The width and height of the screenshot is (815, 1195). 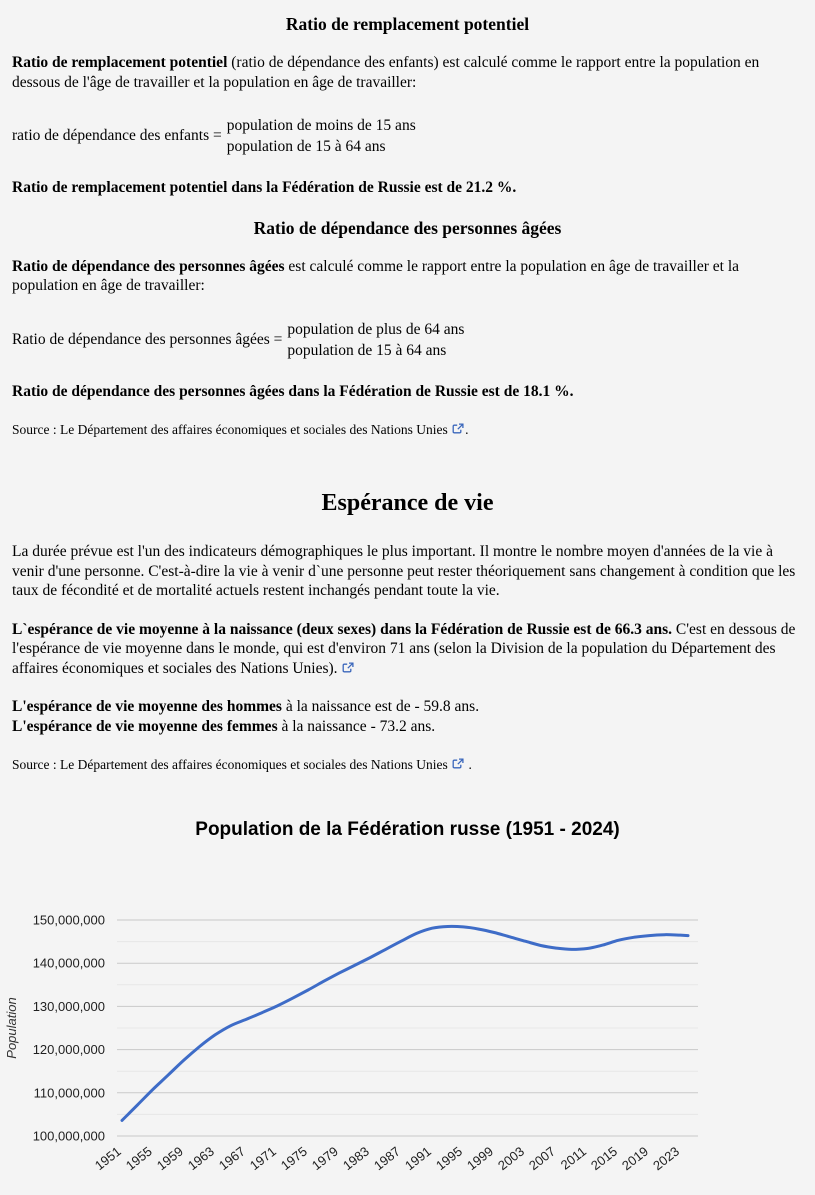 What do you see at coordinates (69, 1136) in the screenshot?
I see `y-axis-tick-label: 100,000,000` at bounding box center [69, 1136].